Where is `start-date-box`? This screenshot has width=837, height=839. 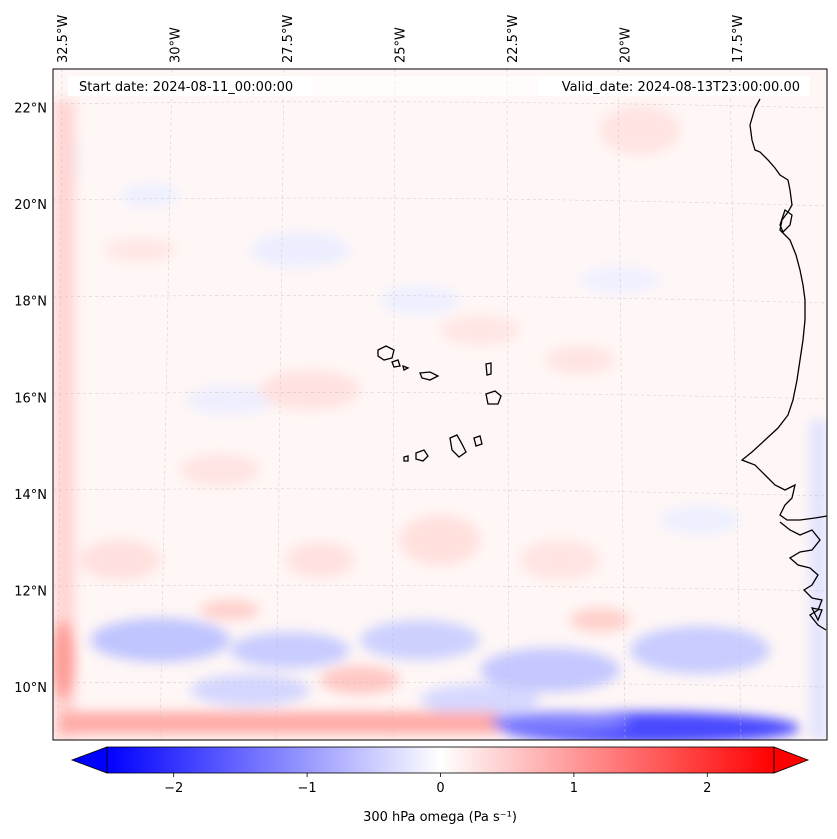 start-date-box is located at coordinates (190, 86).